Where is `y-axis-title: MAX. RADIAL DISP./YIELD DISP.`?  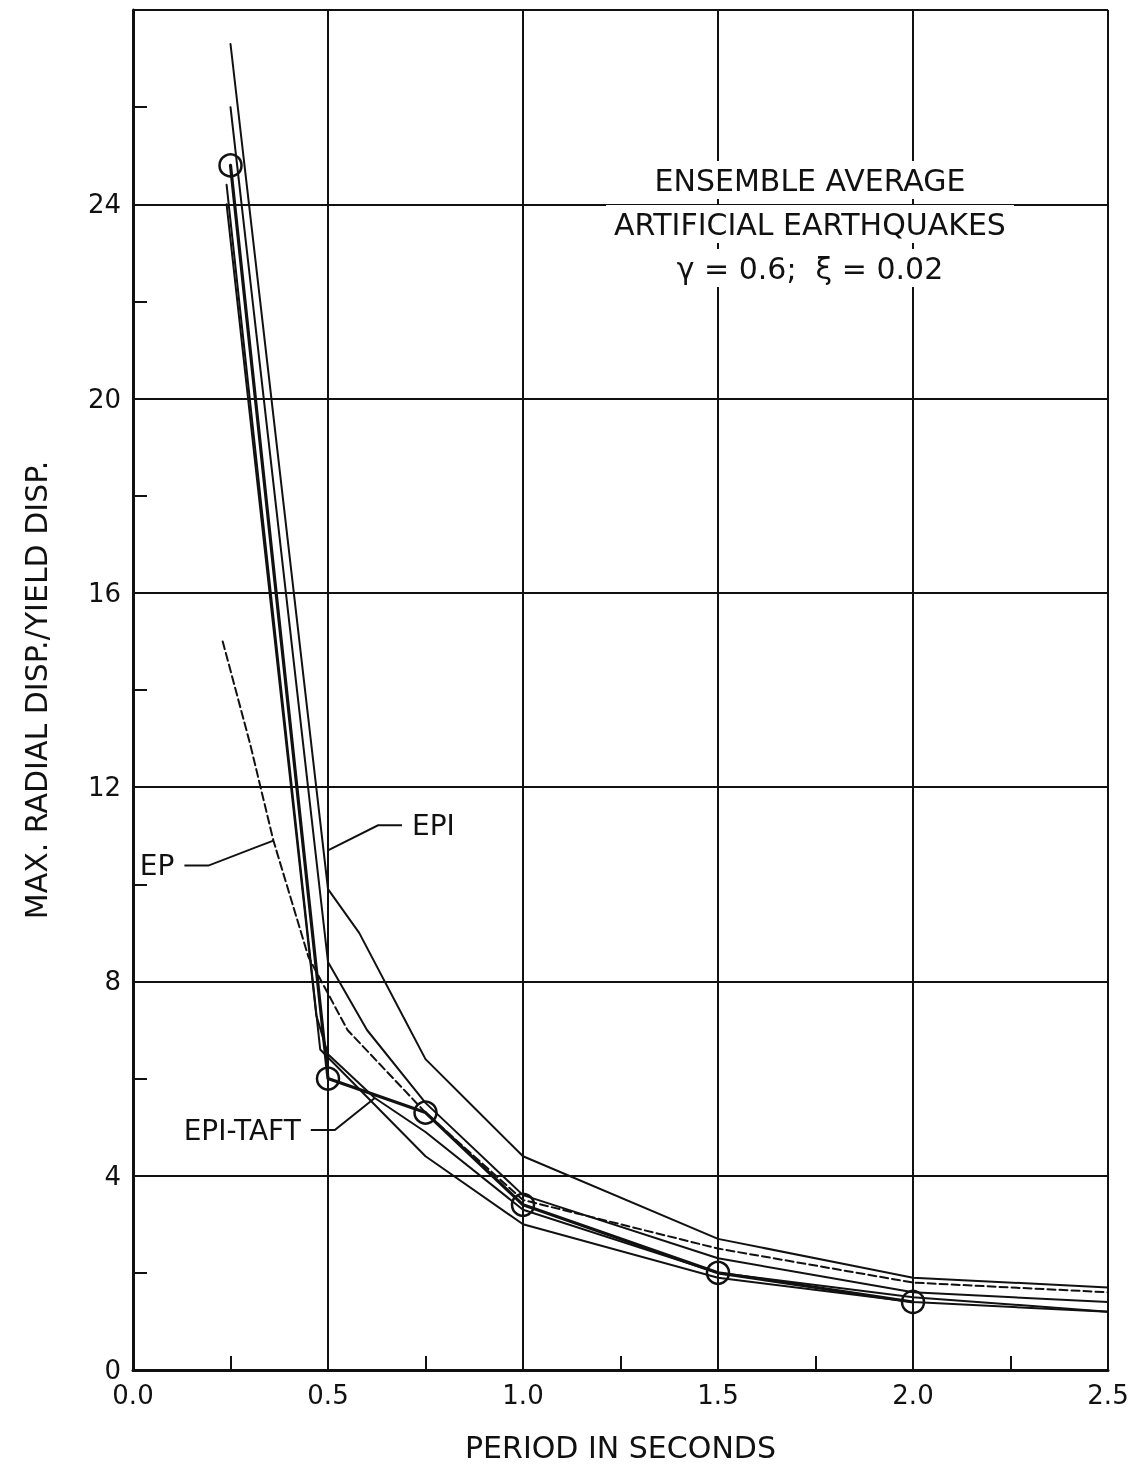 y-axis-title: MAX. RADIAL DISP./YIELD DISP. is located at coordinates (36, 690).